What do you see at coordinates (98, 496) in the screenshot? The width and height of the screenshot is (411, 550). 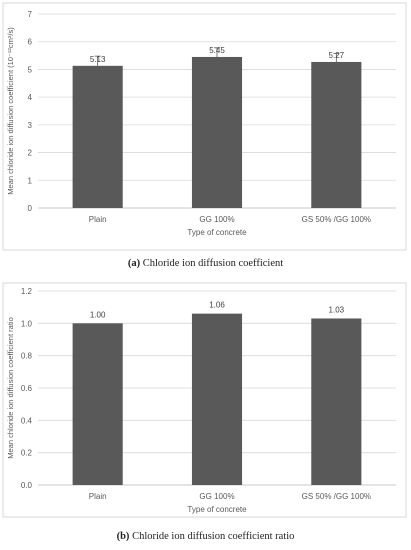 I see `chart-b-xtick-label: Plain` at bounding box center [98, 496].